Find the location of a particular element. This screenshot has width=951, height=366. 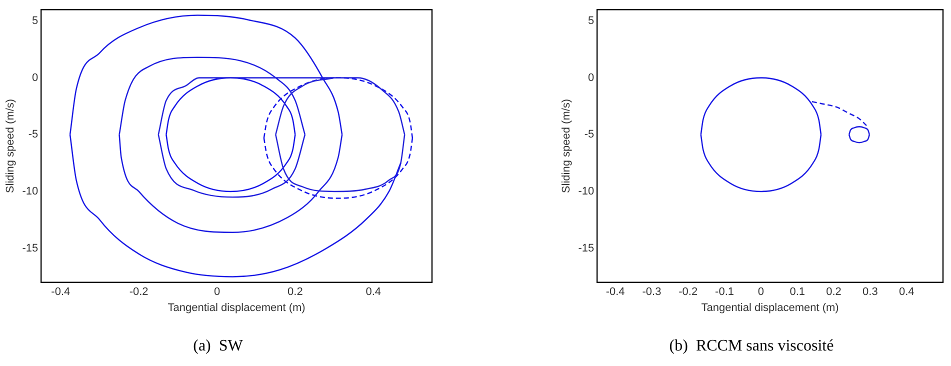

x-tick-label: 0.1 is located at coordinates (798, 292).